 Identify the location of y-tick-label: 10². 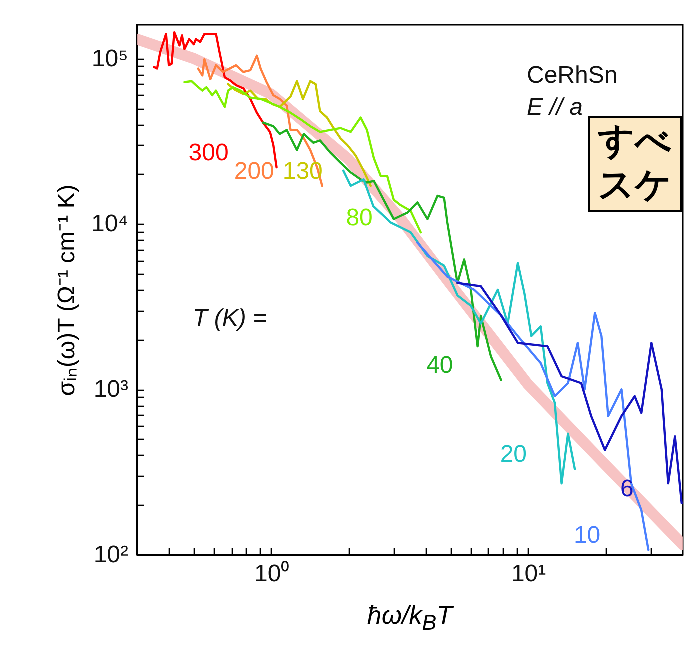
(111, 555).